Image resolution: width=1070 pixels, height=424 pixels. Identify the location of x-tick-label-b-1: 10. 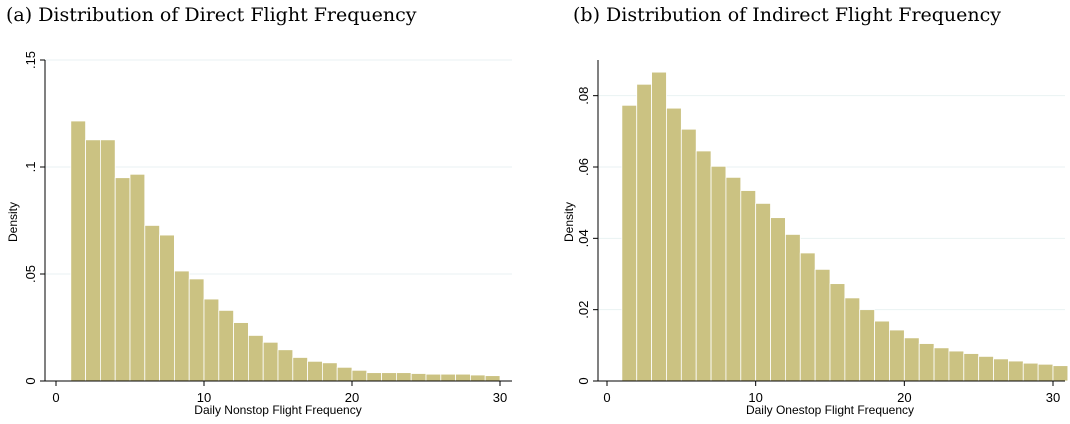
(755, 397).